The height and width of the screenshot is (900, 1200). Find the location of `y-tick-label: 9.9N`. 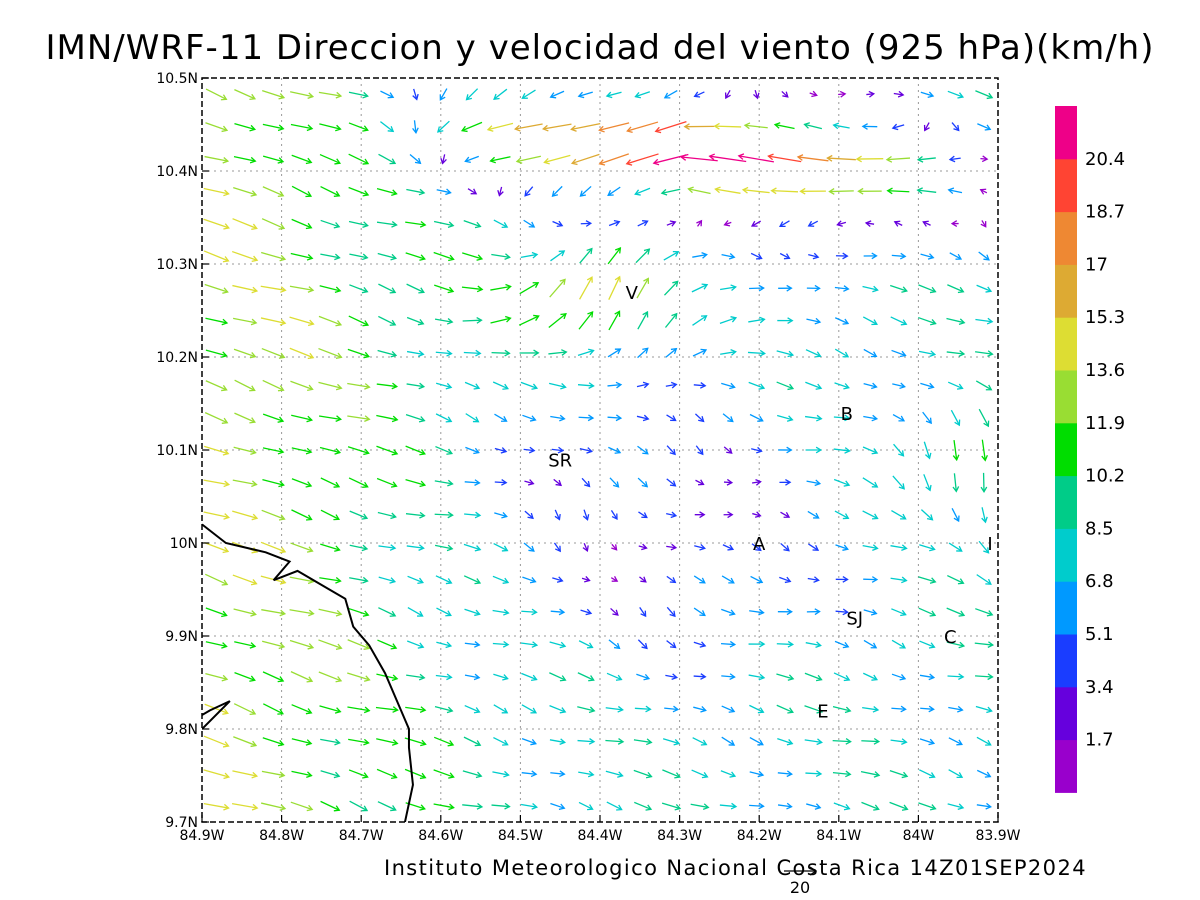

y-tick-label: 9.9N is located at coordinates (181, 637).